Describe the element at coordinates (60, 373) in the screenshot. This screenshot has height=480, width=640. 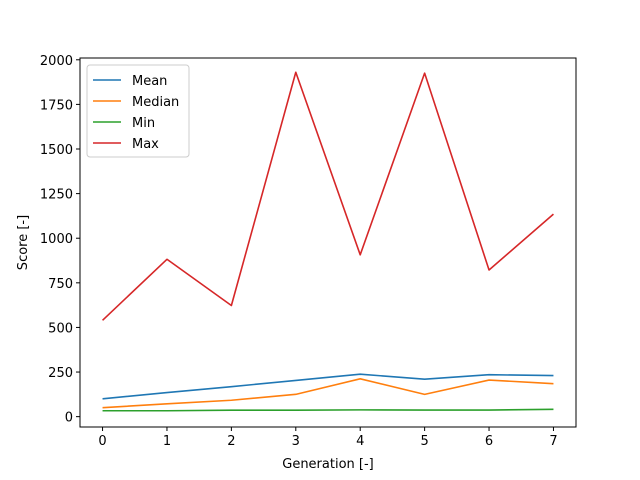
I see `y-tick-label: 250` at that location.